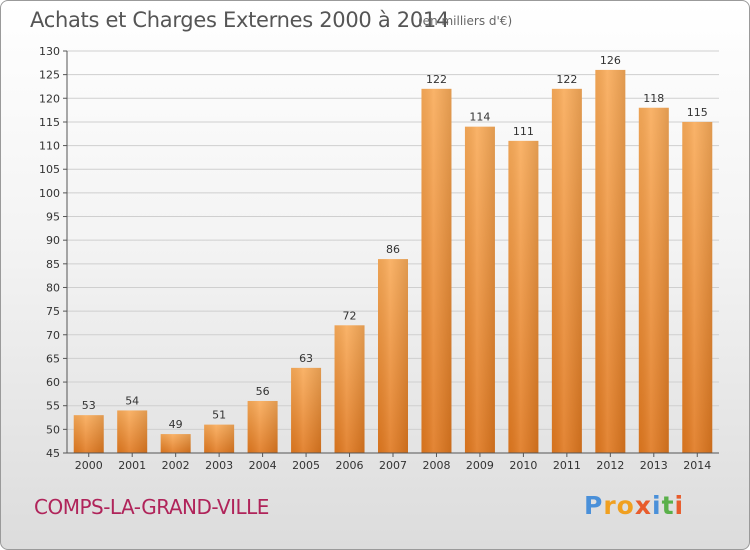 The height and width of the screenshot is (550, 750). What do you see at coordinates (263, 465) in the screenshot?
I see `x-tick-label: 2004` at bounding box center [263, 465].